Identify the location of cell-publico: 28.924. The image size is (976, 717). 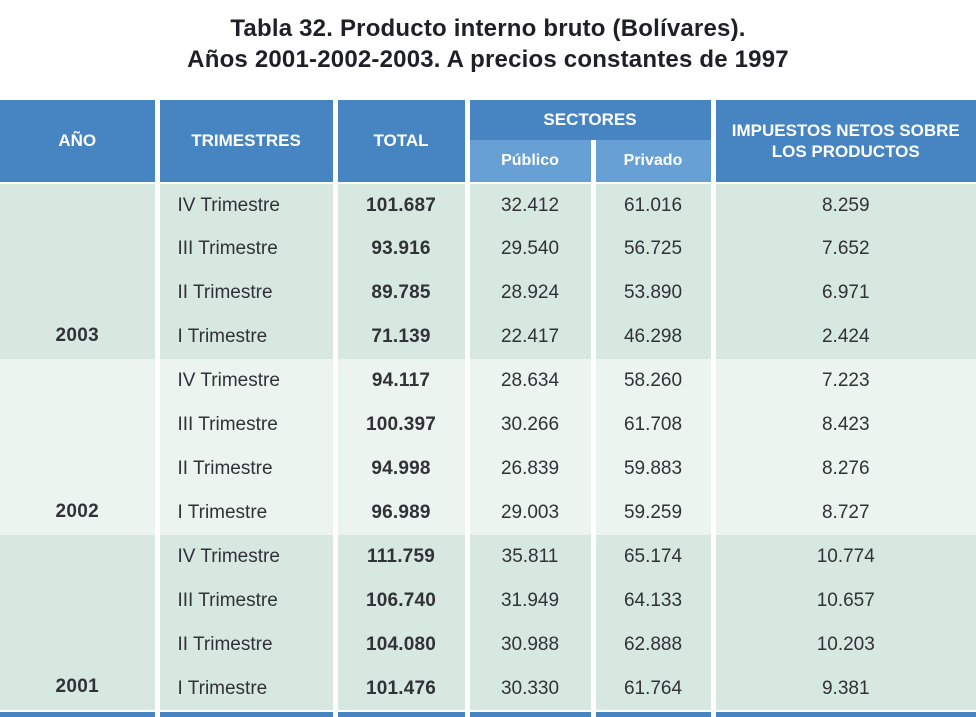
(528, 293).